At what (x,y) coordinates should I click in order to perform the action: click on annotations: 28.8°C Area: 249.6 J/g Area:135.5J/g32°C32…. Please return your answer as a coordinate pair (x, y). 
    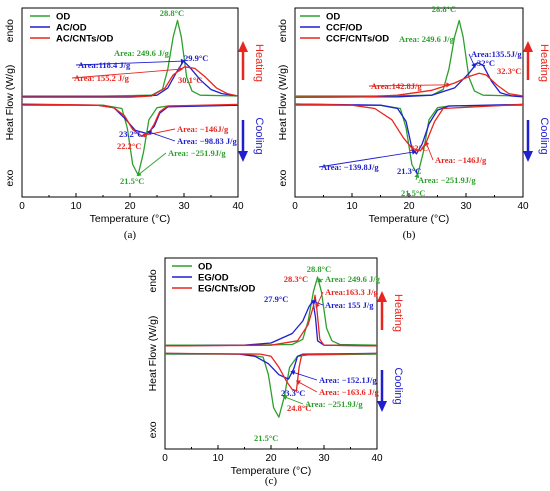
    Looking at the image, I should click on (420, 101).